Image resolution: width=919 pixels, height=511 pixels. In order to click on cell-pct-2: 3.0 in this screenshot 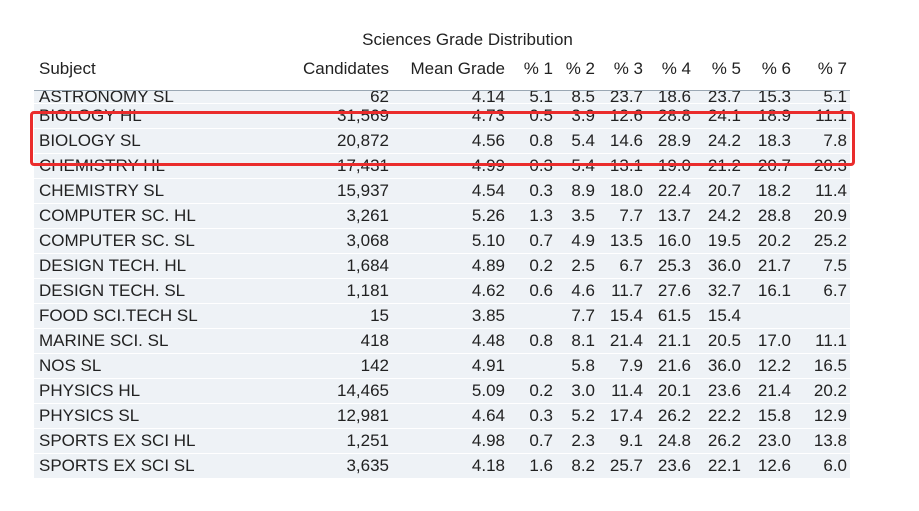, I will do `click(577, 391)`.